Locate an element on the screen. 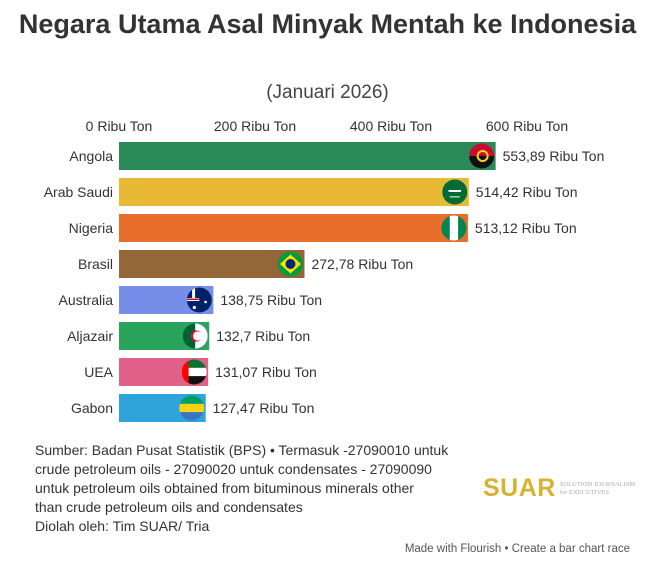 The height and width of the screenshot is (570, 655). saudi-flag-icon is located at coordinates (455, 192).